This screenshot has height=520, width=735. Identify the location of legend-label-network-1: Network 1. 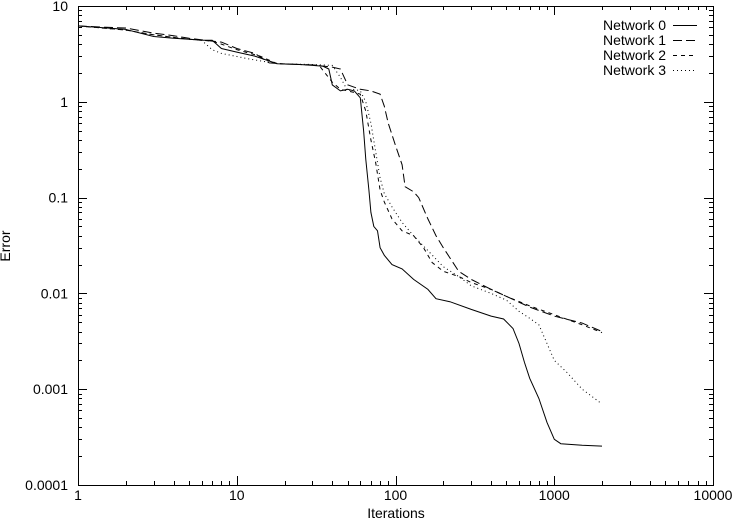
(634, 40).